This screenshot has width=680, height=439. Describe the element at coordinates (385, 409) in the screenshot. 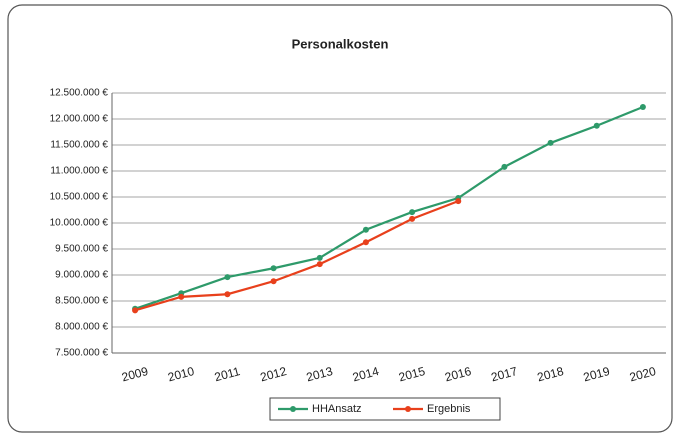

I see `legend-box` at that location.